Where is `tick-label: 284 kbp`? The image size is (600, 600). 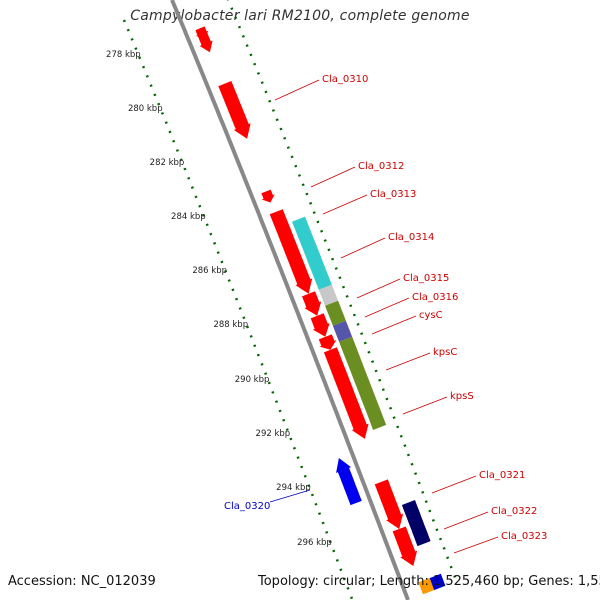 tick-label: 284 kbp is located at coordinates (188, 217).